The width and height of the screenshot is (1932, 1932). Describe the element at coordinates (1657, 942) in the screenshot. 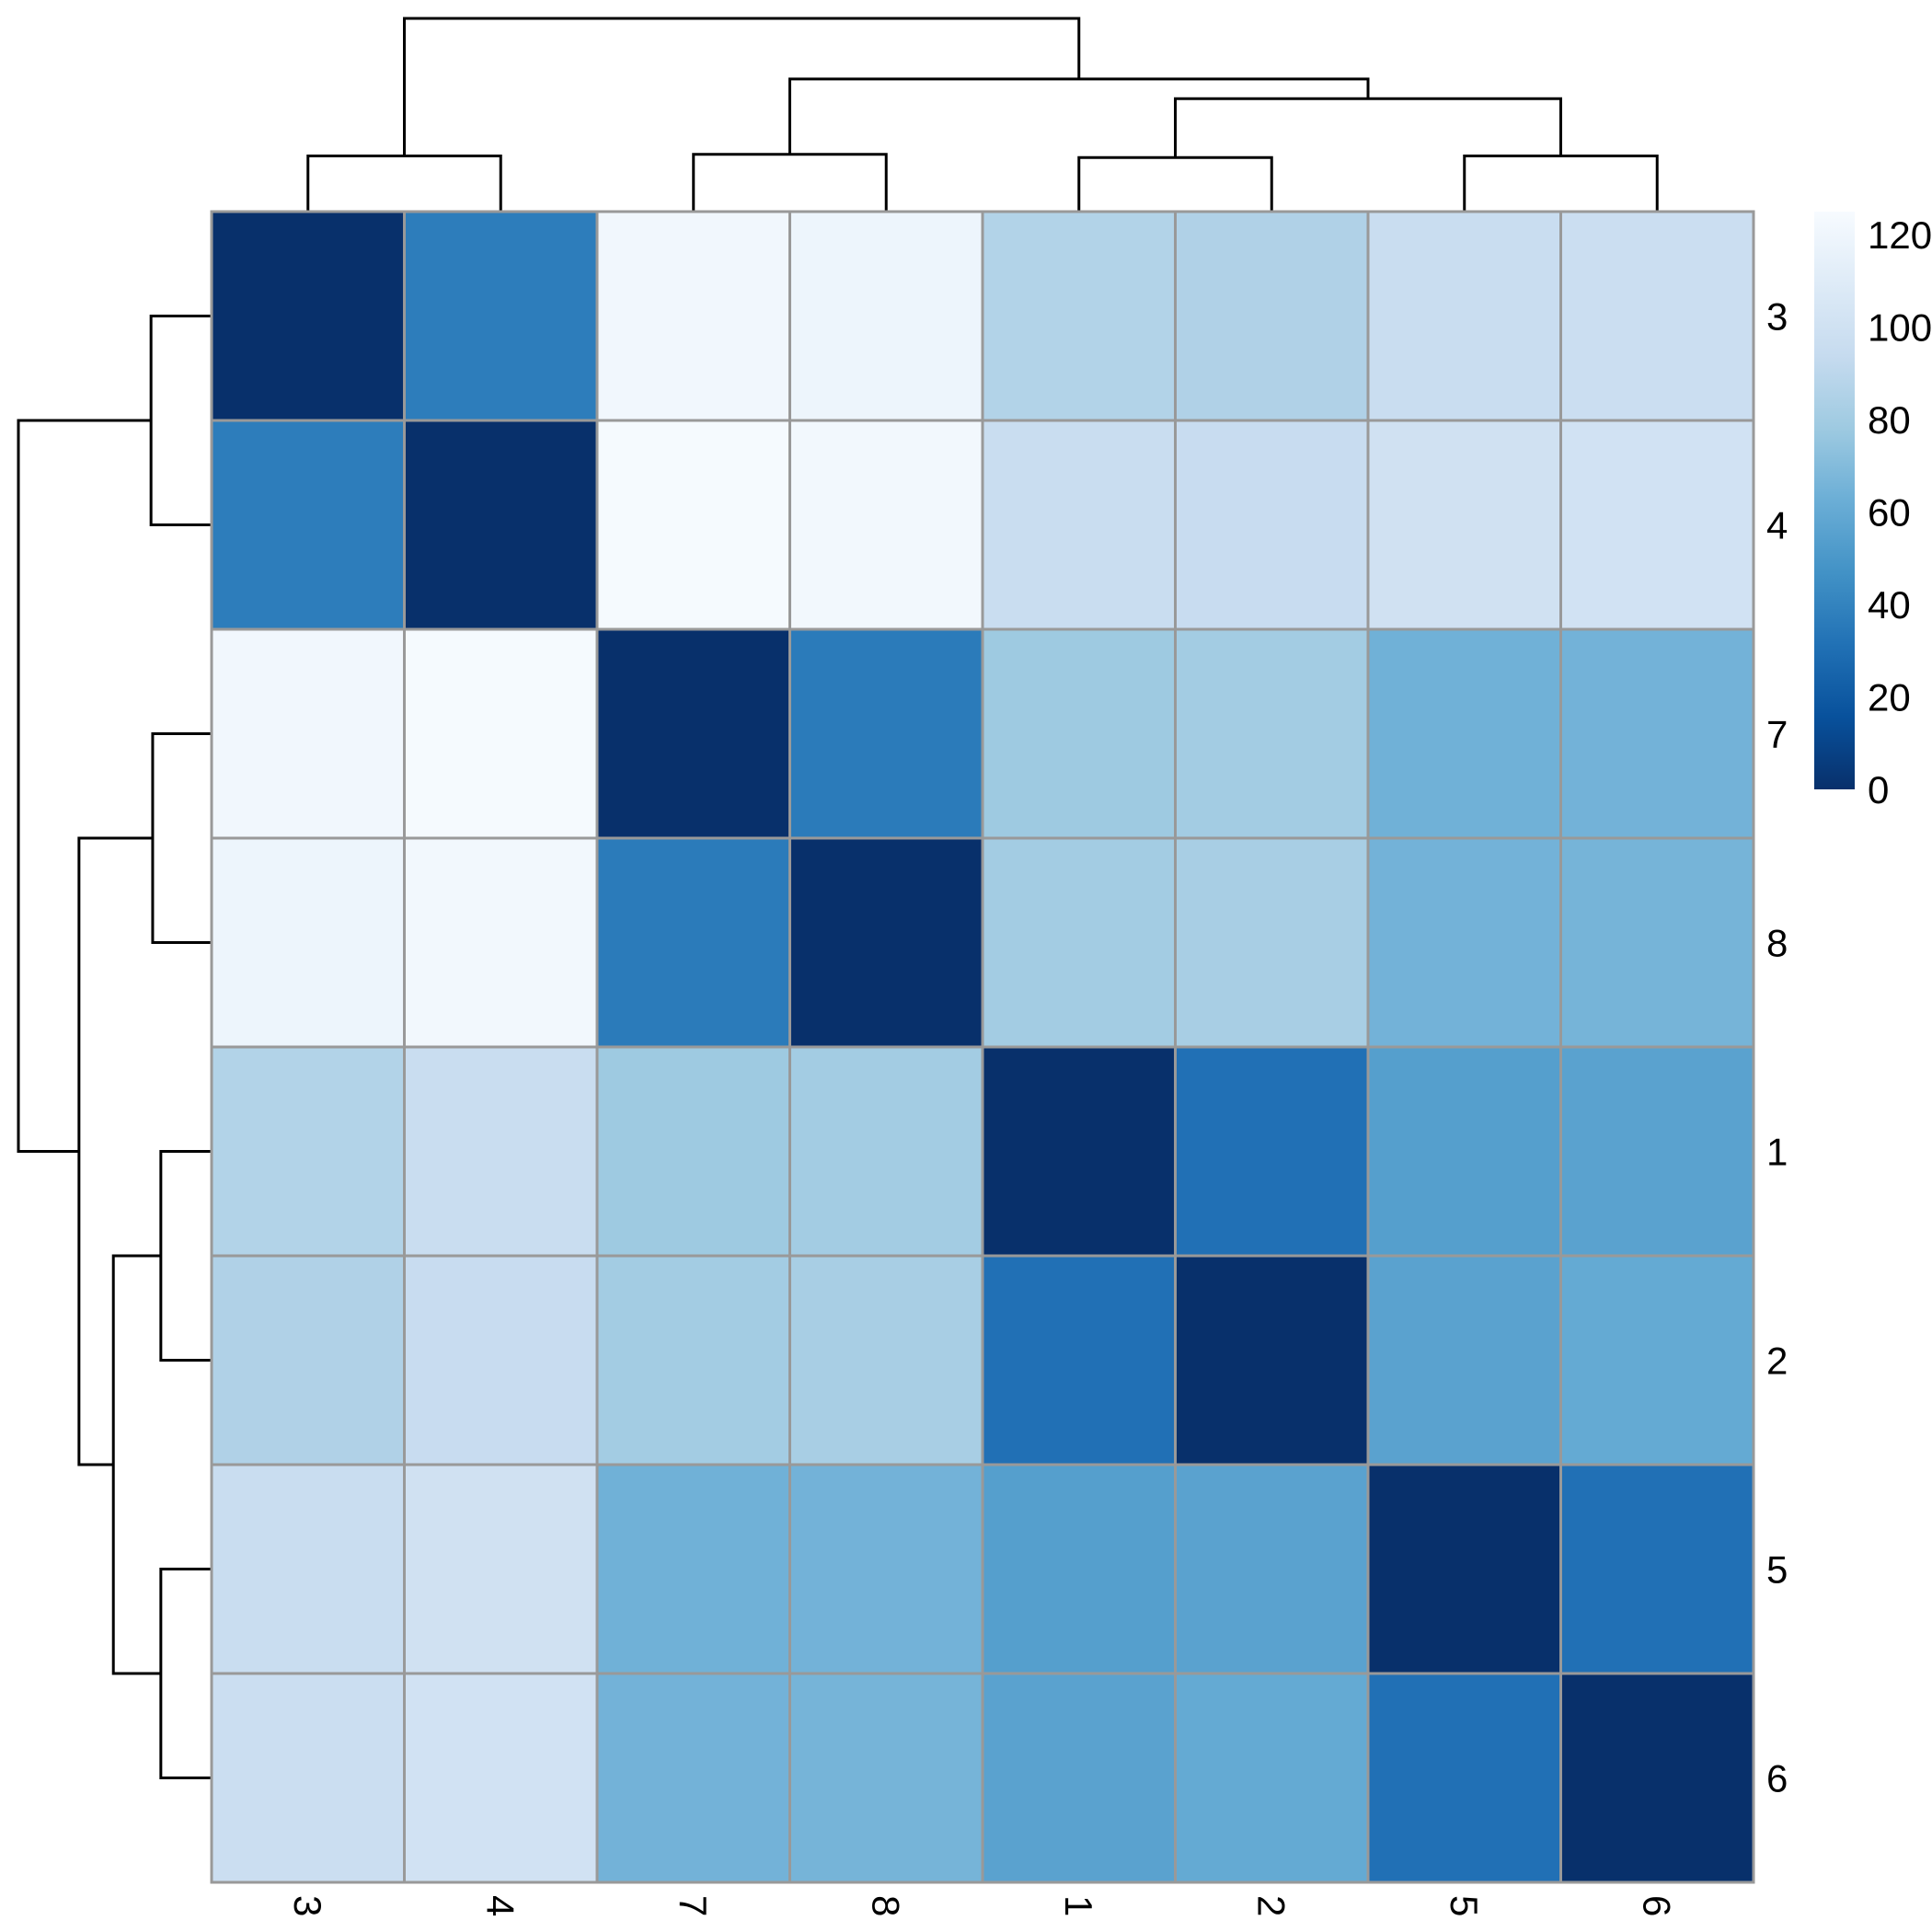

I see `heatmap-cell-r8-c6` at that location.